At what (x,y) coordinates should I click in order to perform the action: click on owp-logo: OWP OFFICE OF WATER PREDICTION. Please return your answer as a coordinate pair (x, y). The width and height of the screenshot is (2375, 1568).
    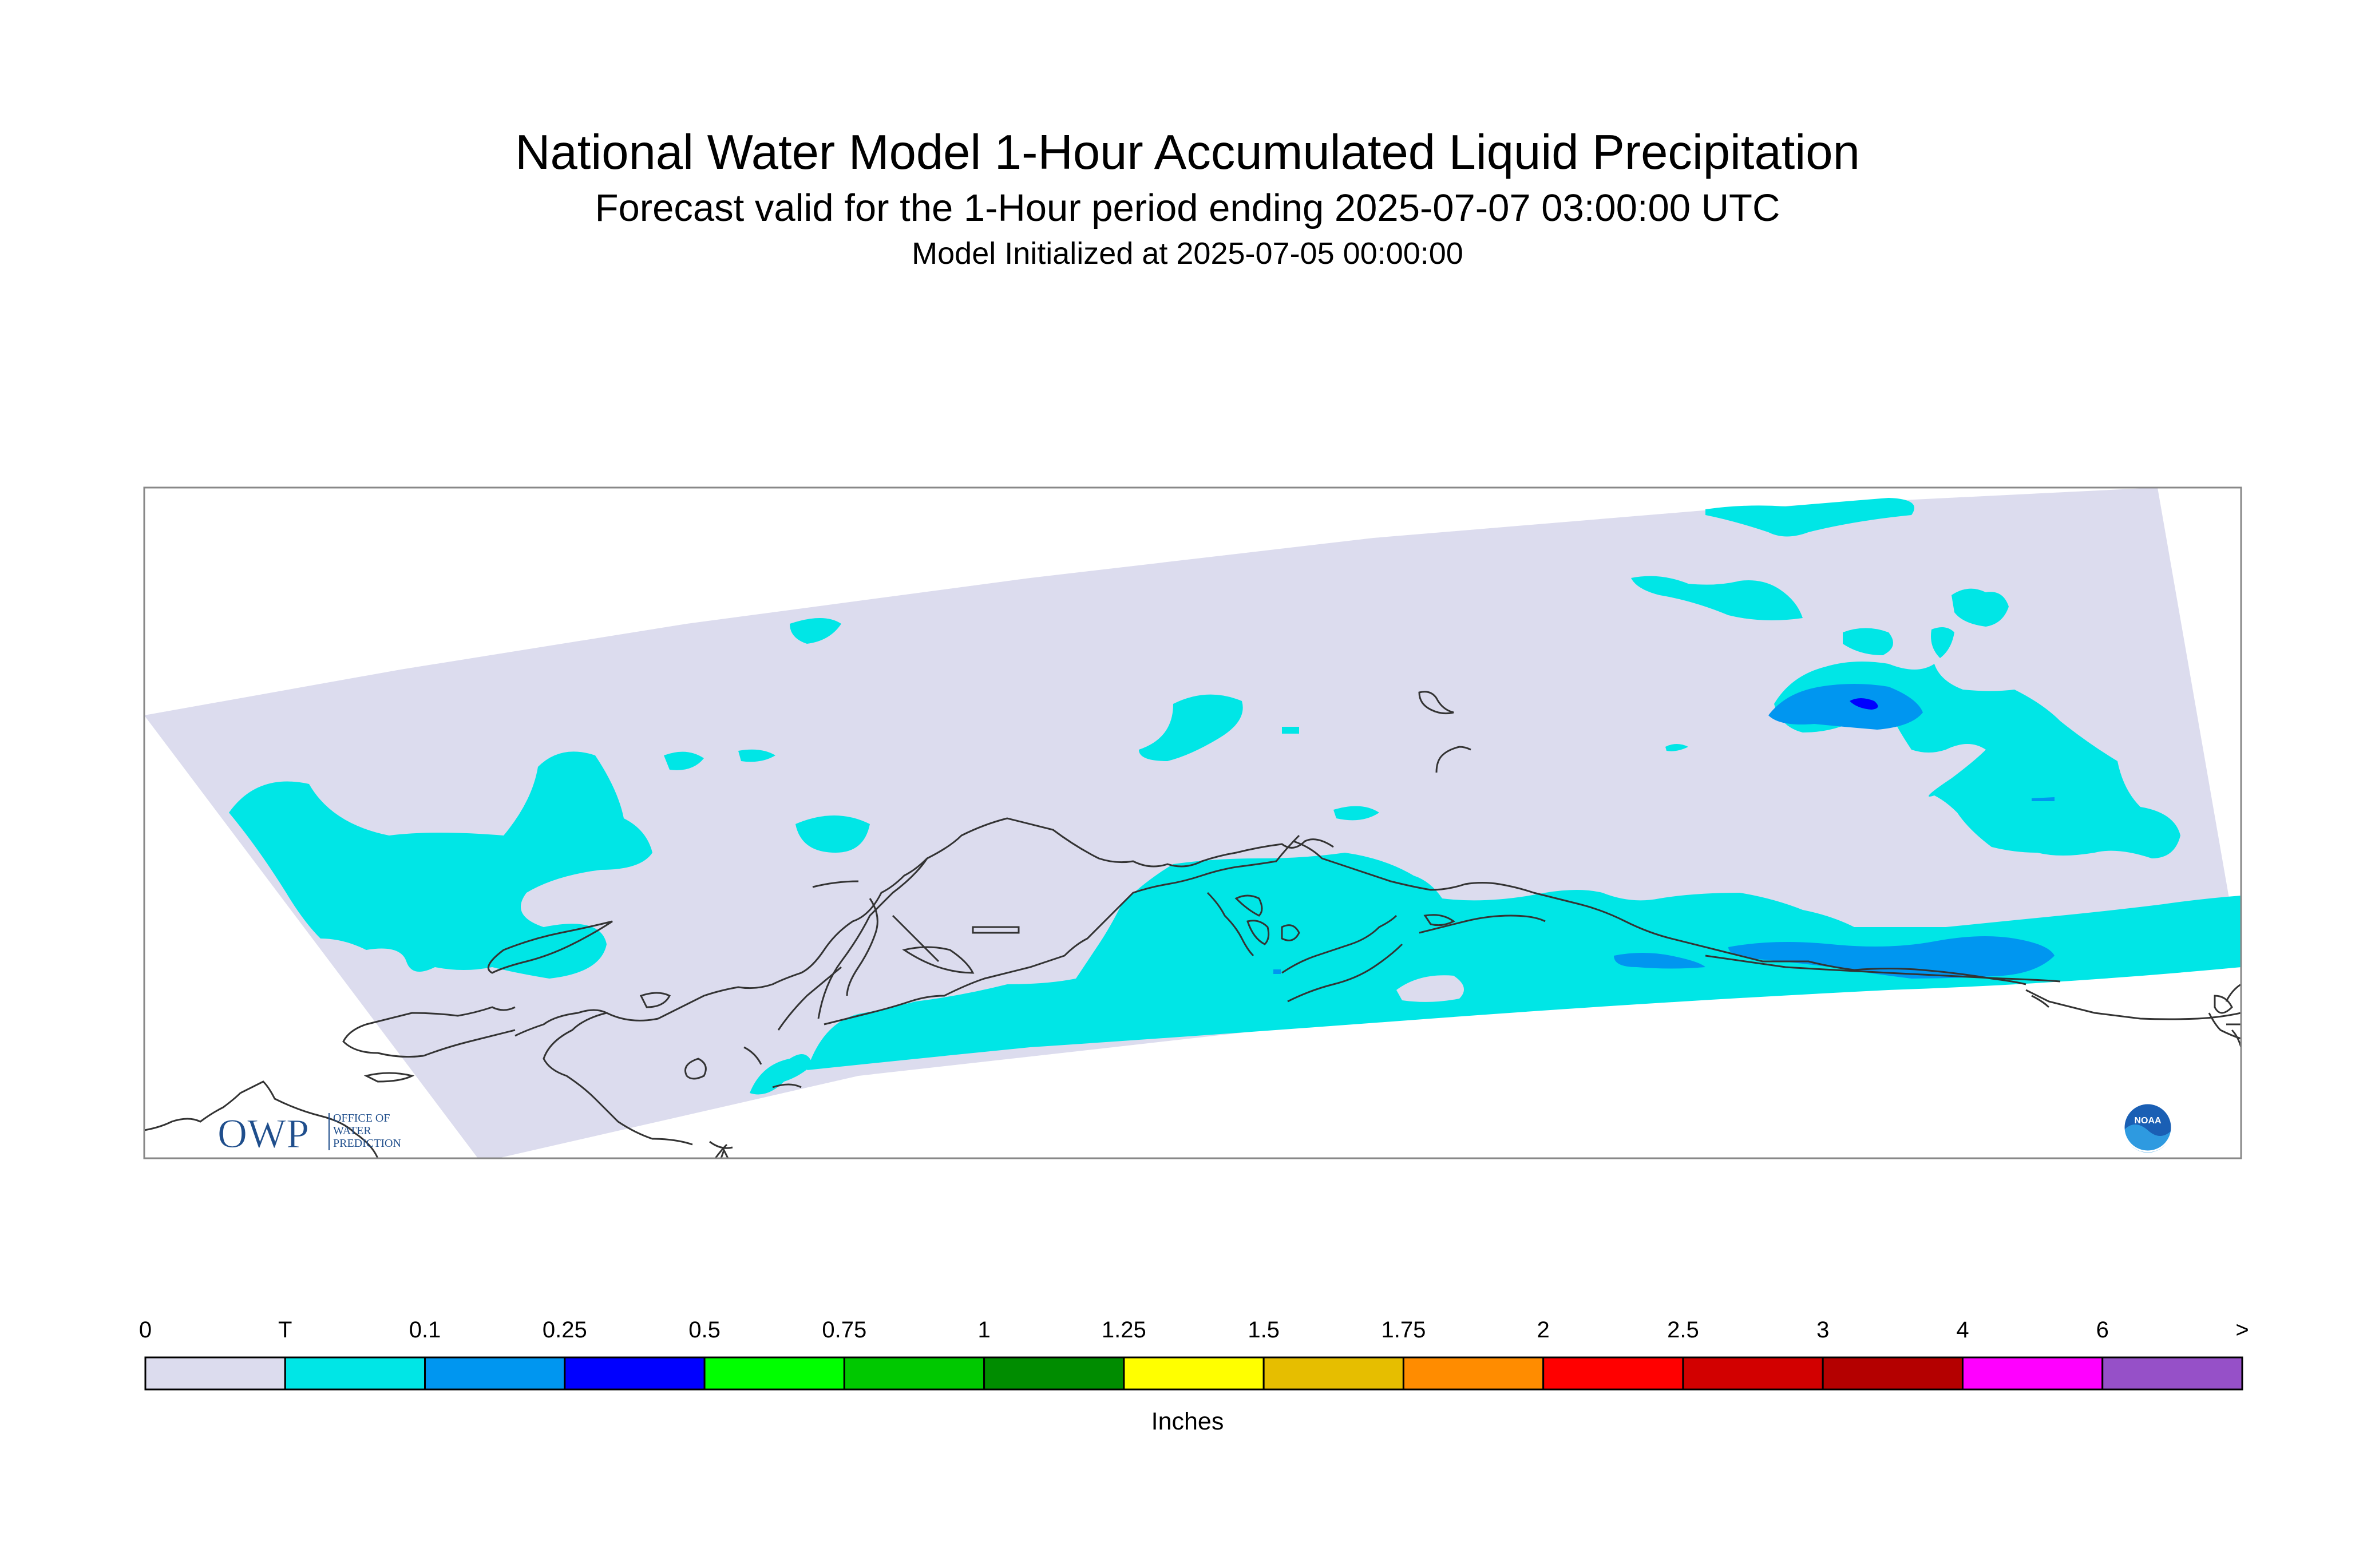
    Looking at the image, I should click on (309, 1134).